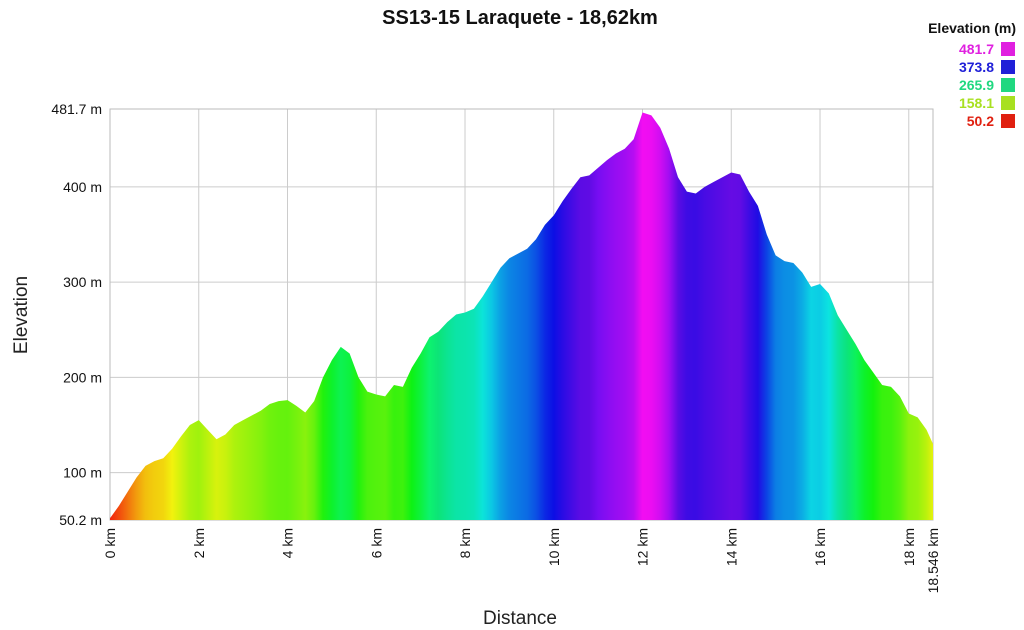  I want to click on x-tick-label: 10 km, so click(554, 547).